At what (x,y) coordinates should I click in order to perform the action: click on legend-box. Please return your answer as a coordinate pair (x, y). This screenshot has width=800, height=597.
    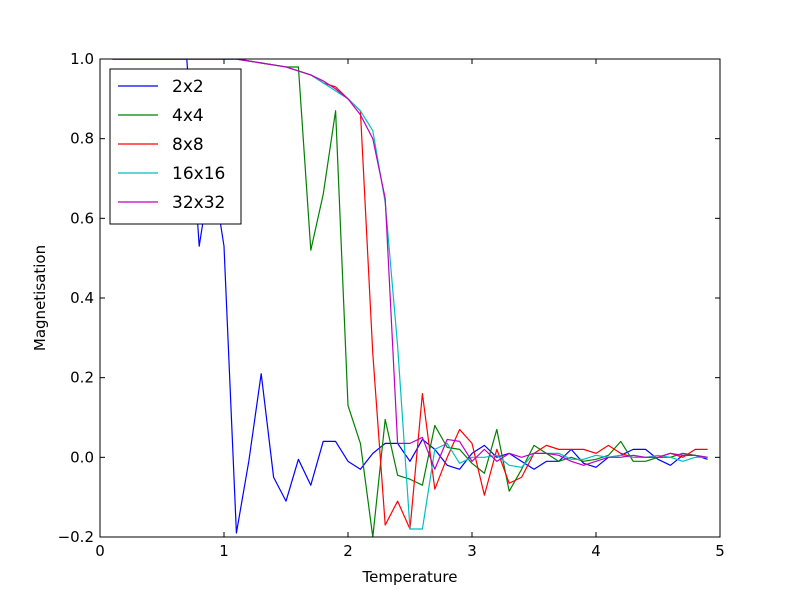
    Looking at the image, I should click on (175, 146).